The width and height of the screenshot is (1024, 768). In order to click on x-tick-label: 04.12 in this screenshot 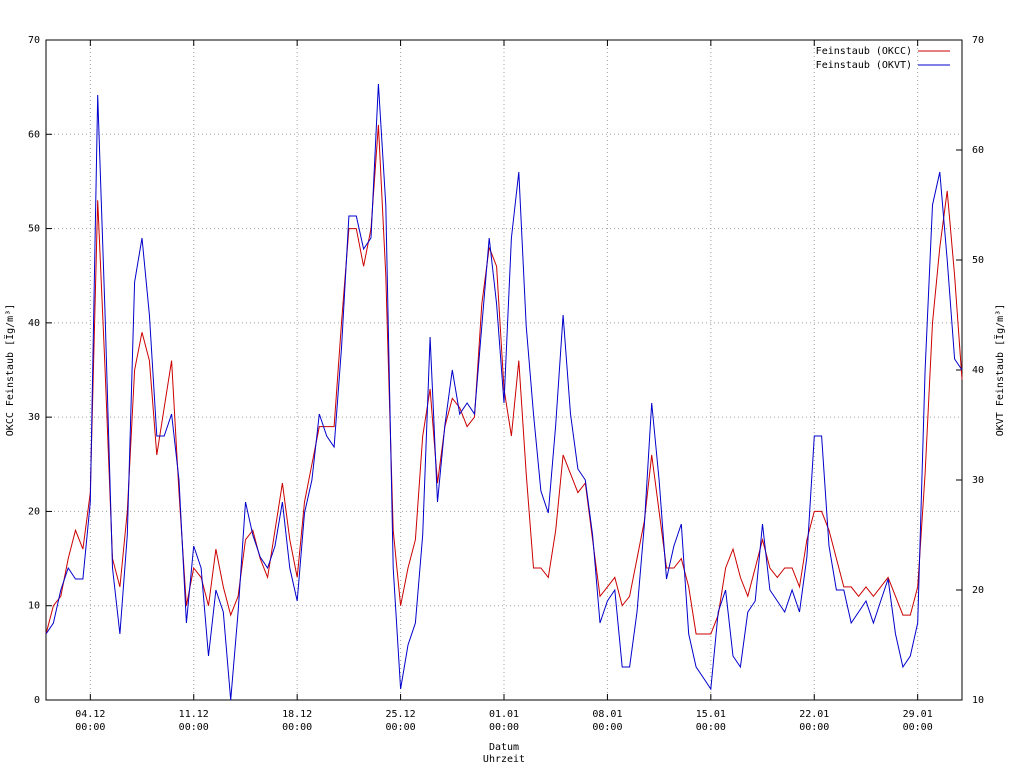, I will do `click(90, 714)`.